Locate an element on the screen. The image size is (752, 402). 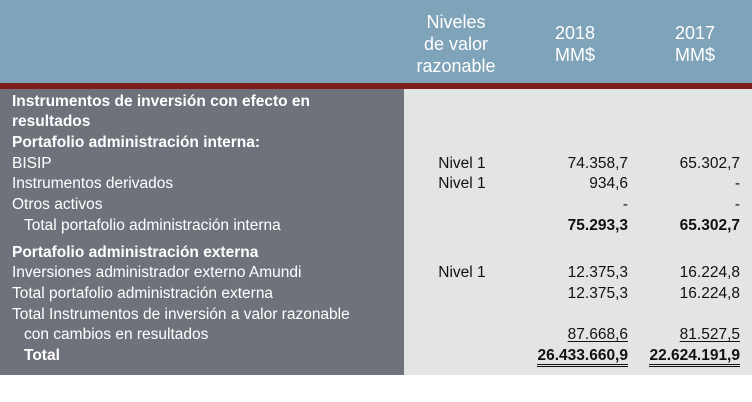
row-amundi-nivel: Nivel 1 is located at coordinates (462, 272).